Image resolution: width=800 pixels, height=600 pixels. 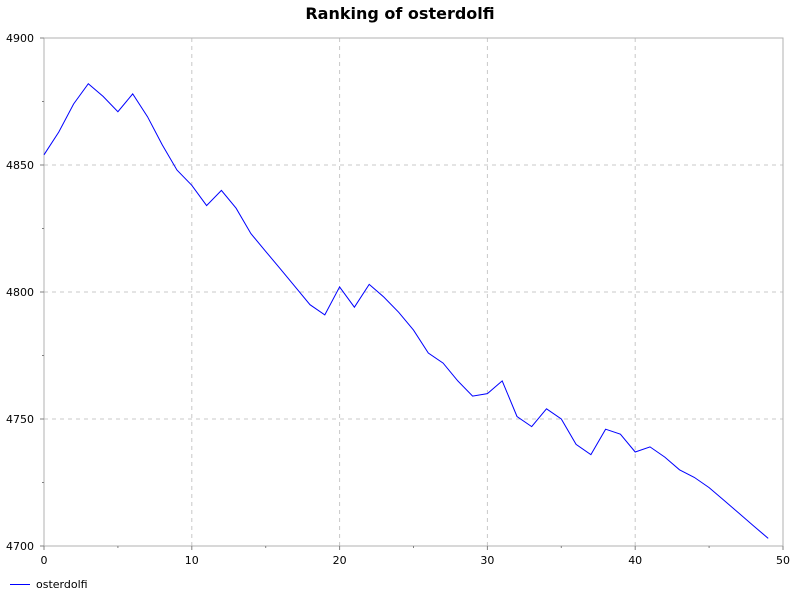 I want to click on y-tick-label: 4800, so click(x=20, y=292).